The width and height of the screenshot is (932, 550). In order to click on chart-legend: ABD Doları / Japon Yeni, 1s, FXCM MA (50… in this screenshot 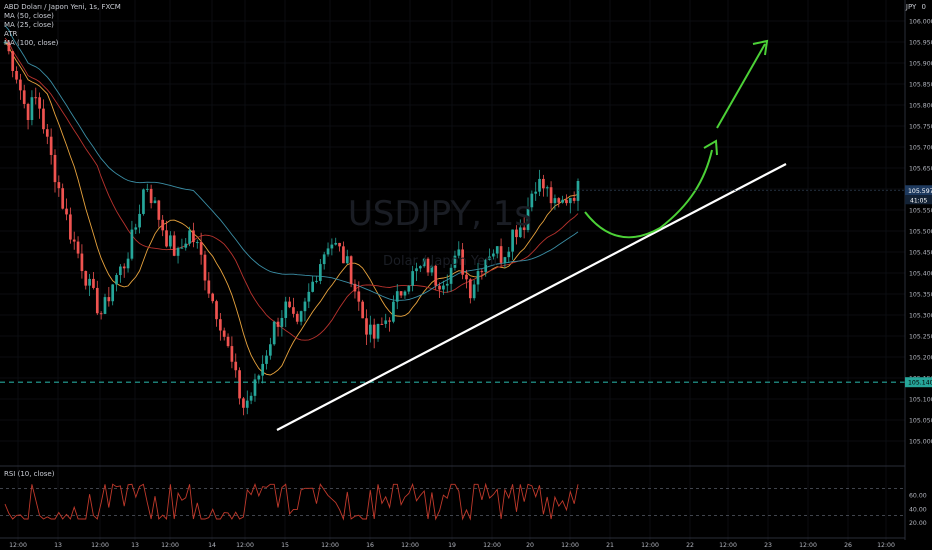, I will do `click(62, 25)`.